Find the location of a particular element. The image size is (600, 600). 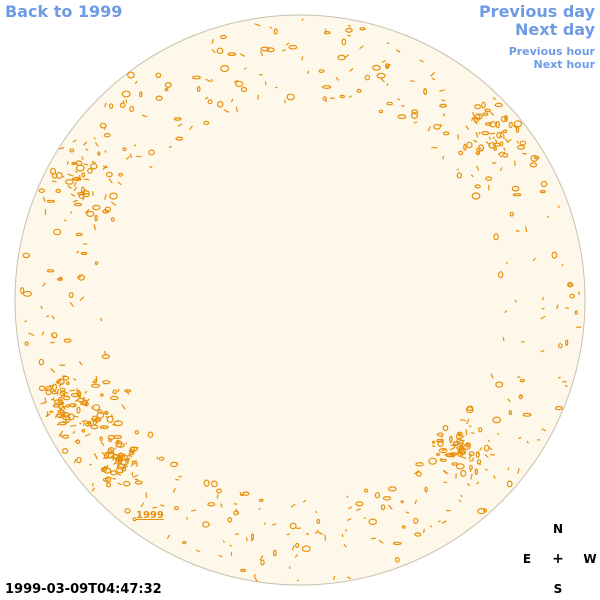

previous-day-link: Previous day is located at coordinates (536, 11).